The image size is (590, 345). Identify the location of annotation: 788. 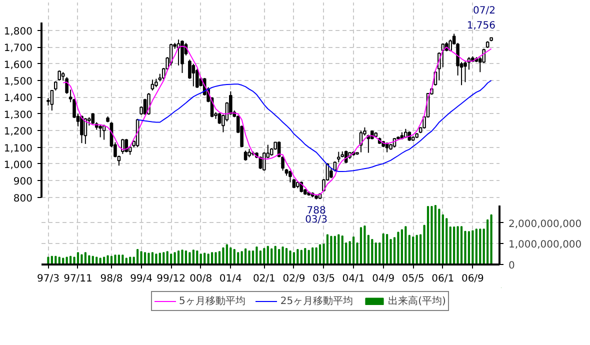
(316, 210).